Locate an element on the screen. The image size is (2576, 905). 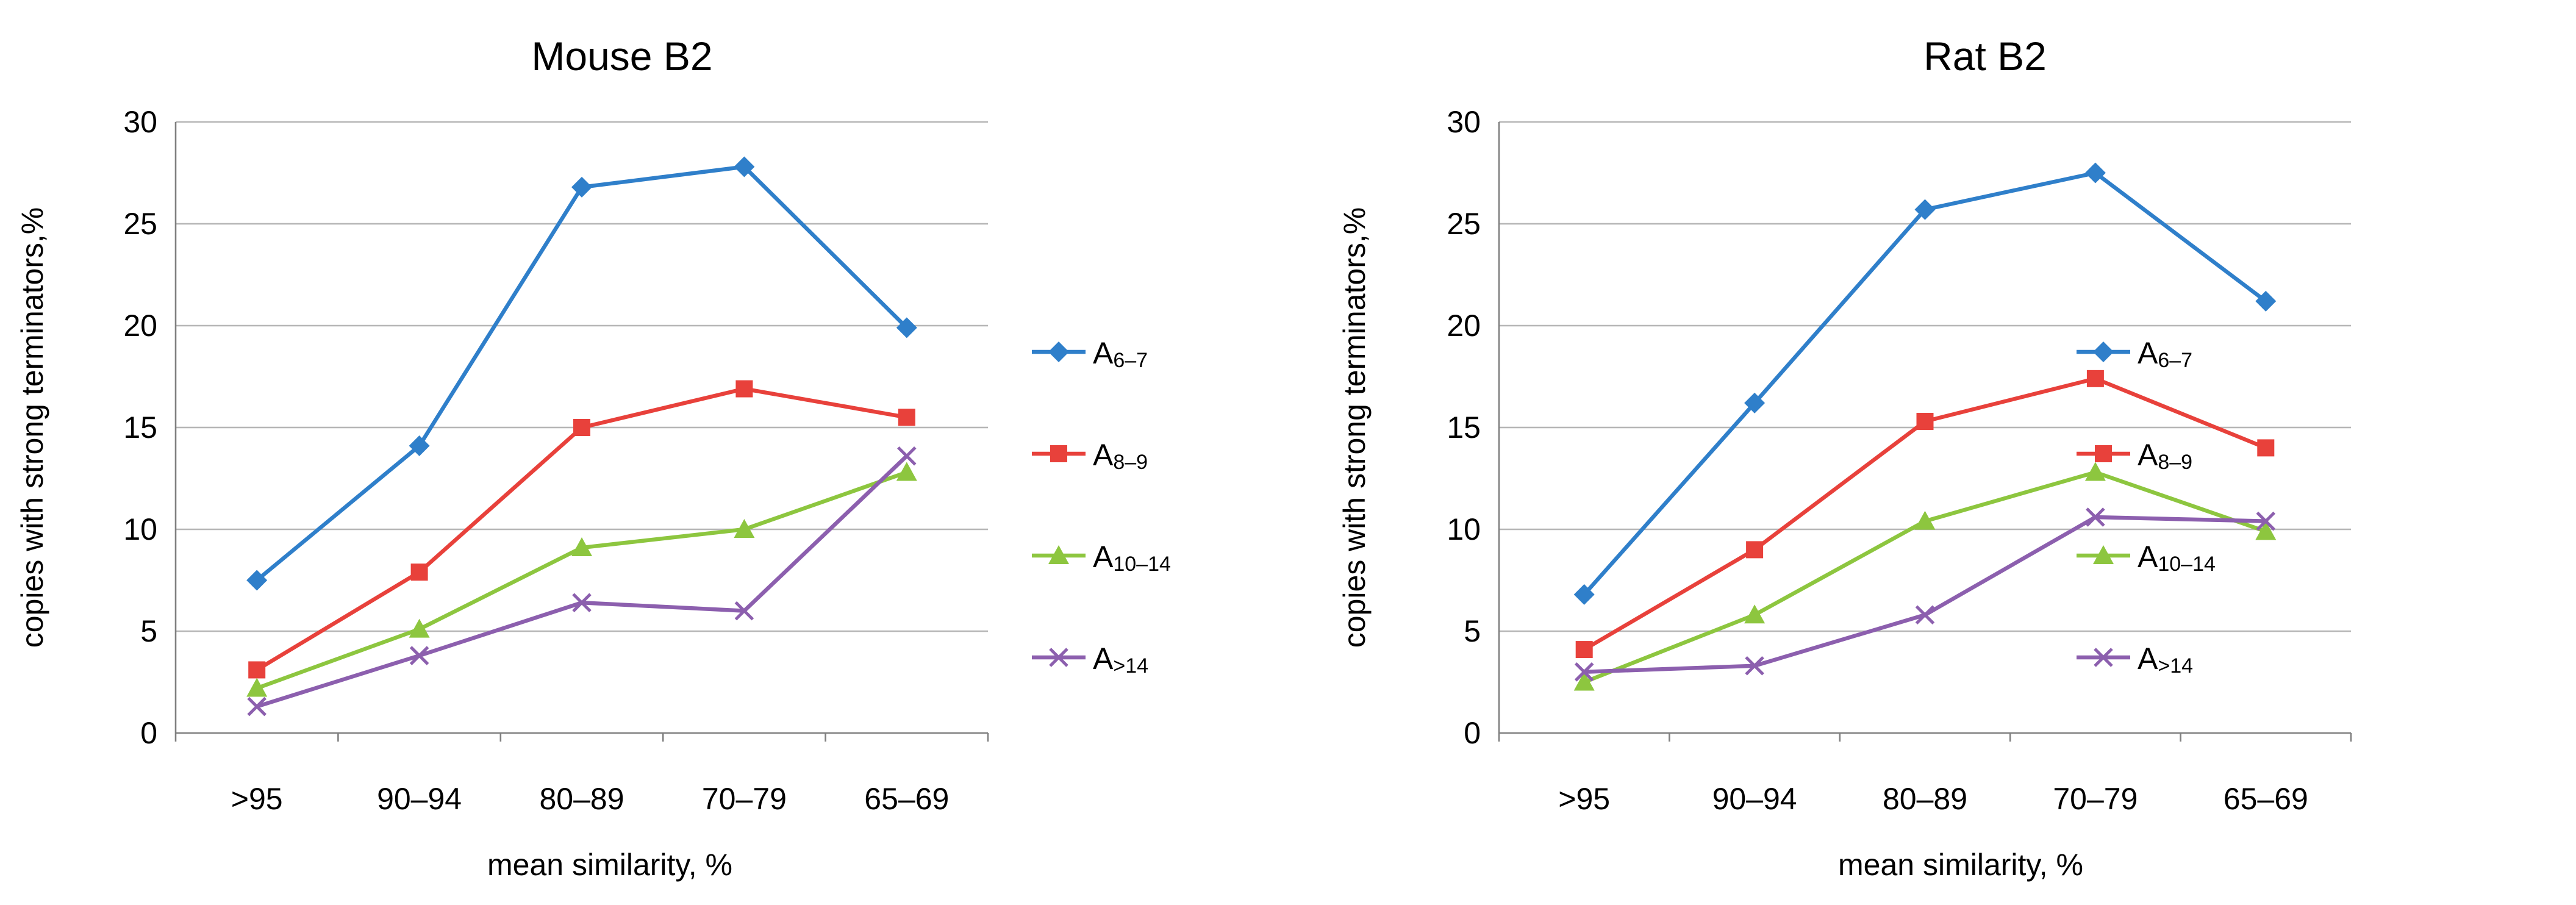
y-tick-label-10: 10 is located at coordinates (1464, 529).